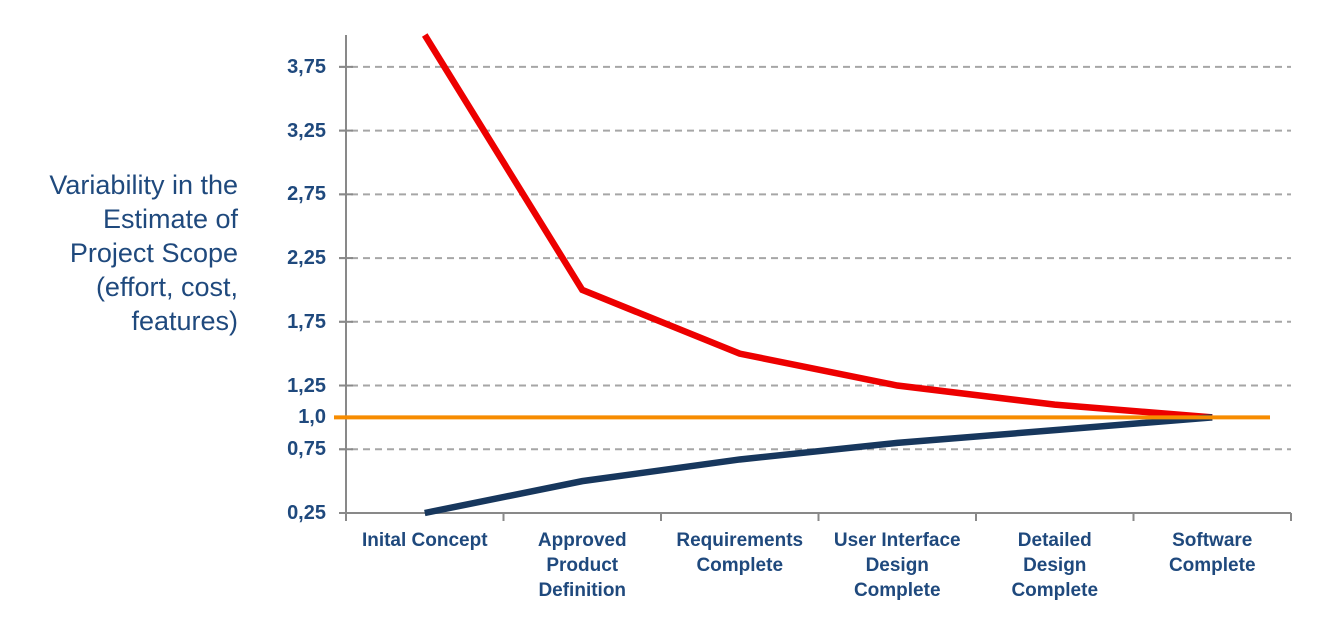 The width and height of the screenshot is (1338, 644). Describe the element at coordinates (306, 321) in the screenshot. I see `y-tick-label: 1,75` at that location.